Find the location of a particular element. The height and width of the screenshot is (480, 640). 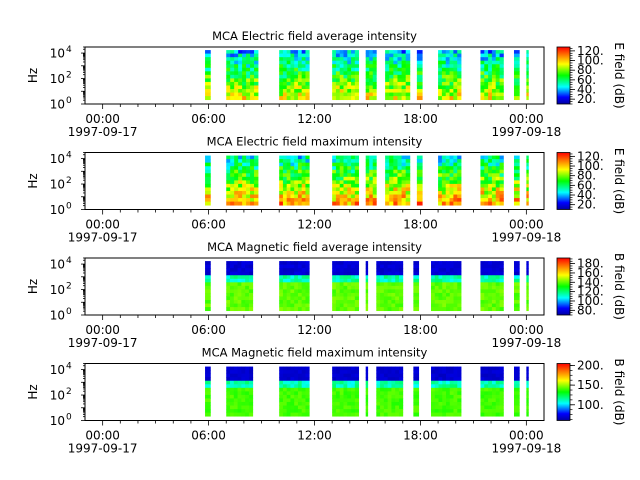

colorbar is located at coordinates (563, 286).